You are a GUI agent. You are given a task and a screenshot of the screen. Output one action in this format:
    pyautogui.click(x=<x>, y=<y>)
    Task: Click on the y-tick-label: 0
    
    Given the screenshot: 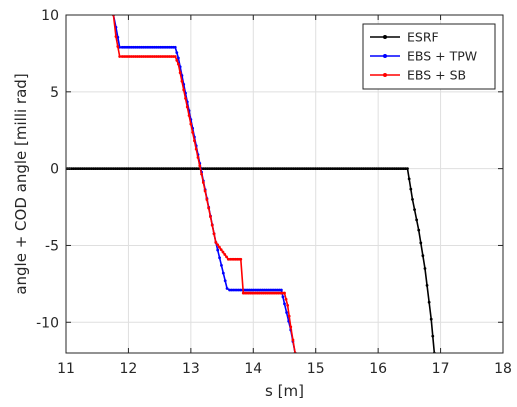 What is the action you would take?
    pyautogui.click(x=54, y=170)
    